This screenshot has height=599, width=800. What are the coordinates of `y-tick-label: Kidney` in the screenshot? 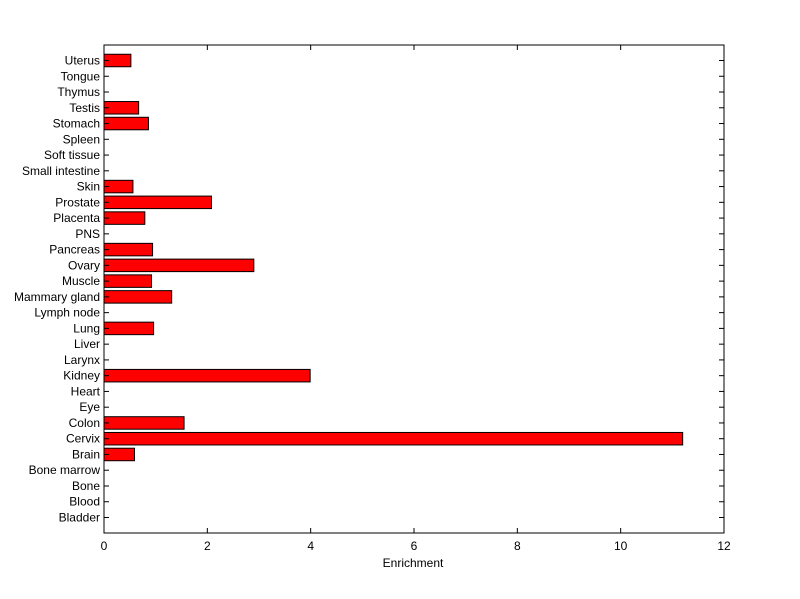 It's located at (81, 376).